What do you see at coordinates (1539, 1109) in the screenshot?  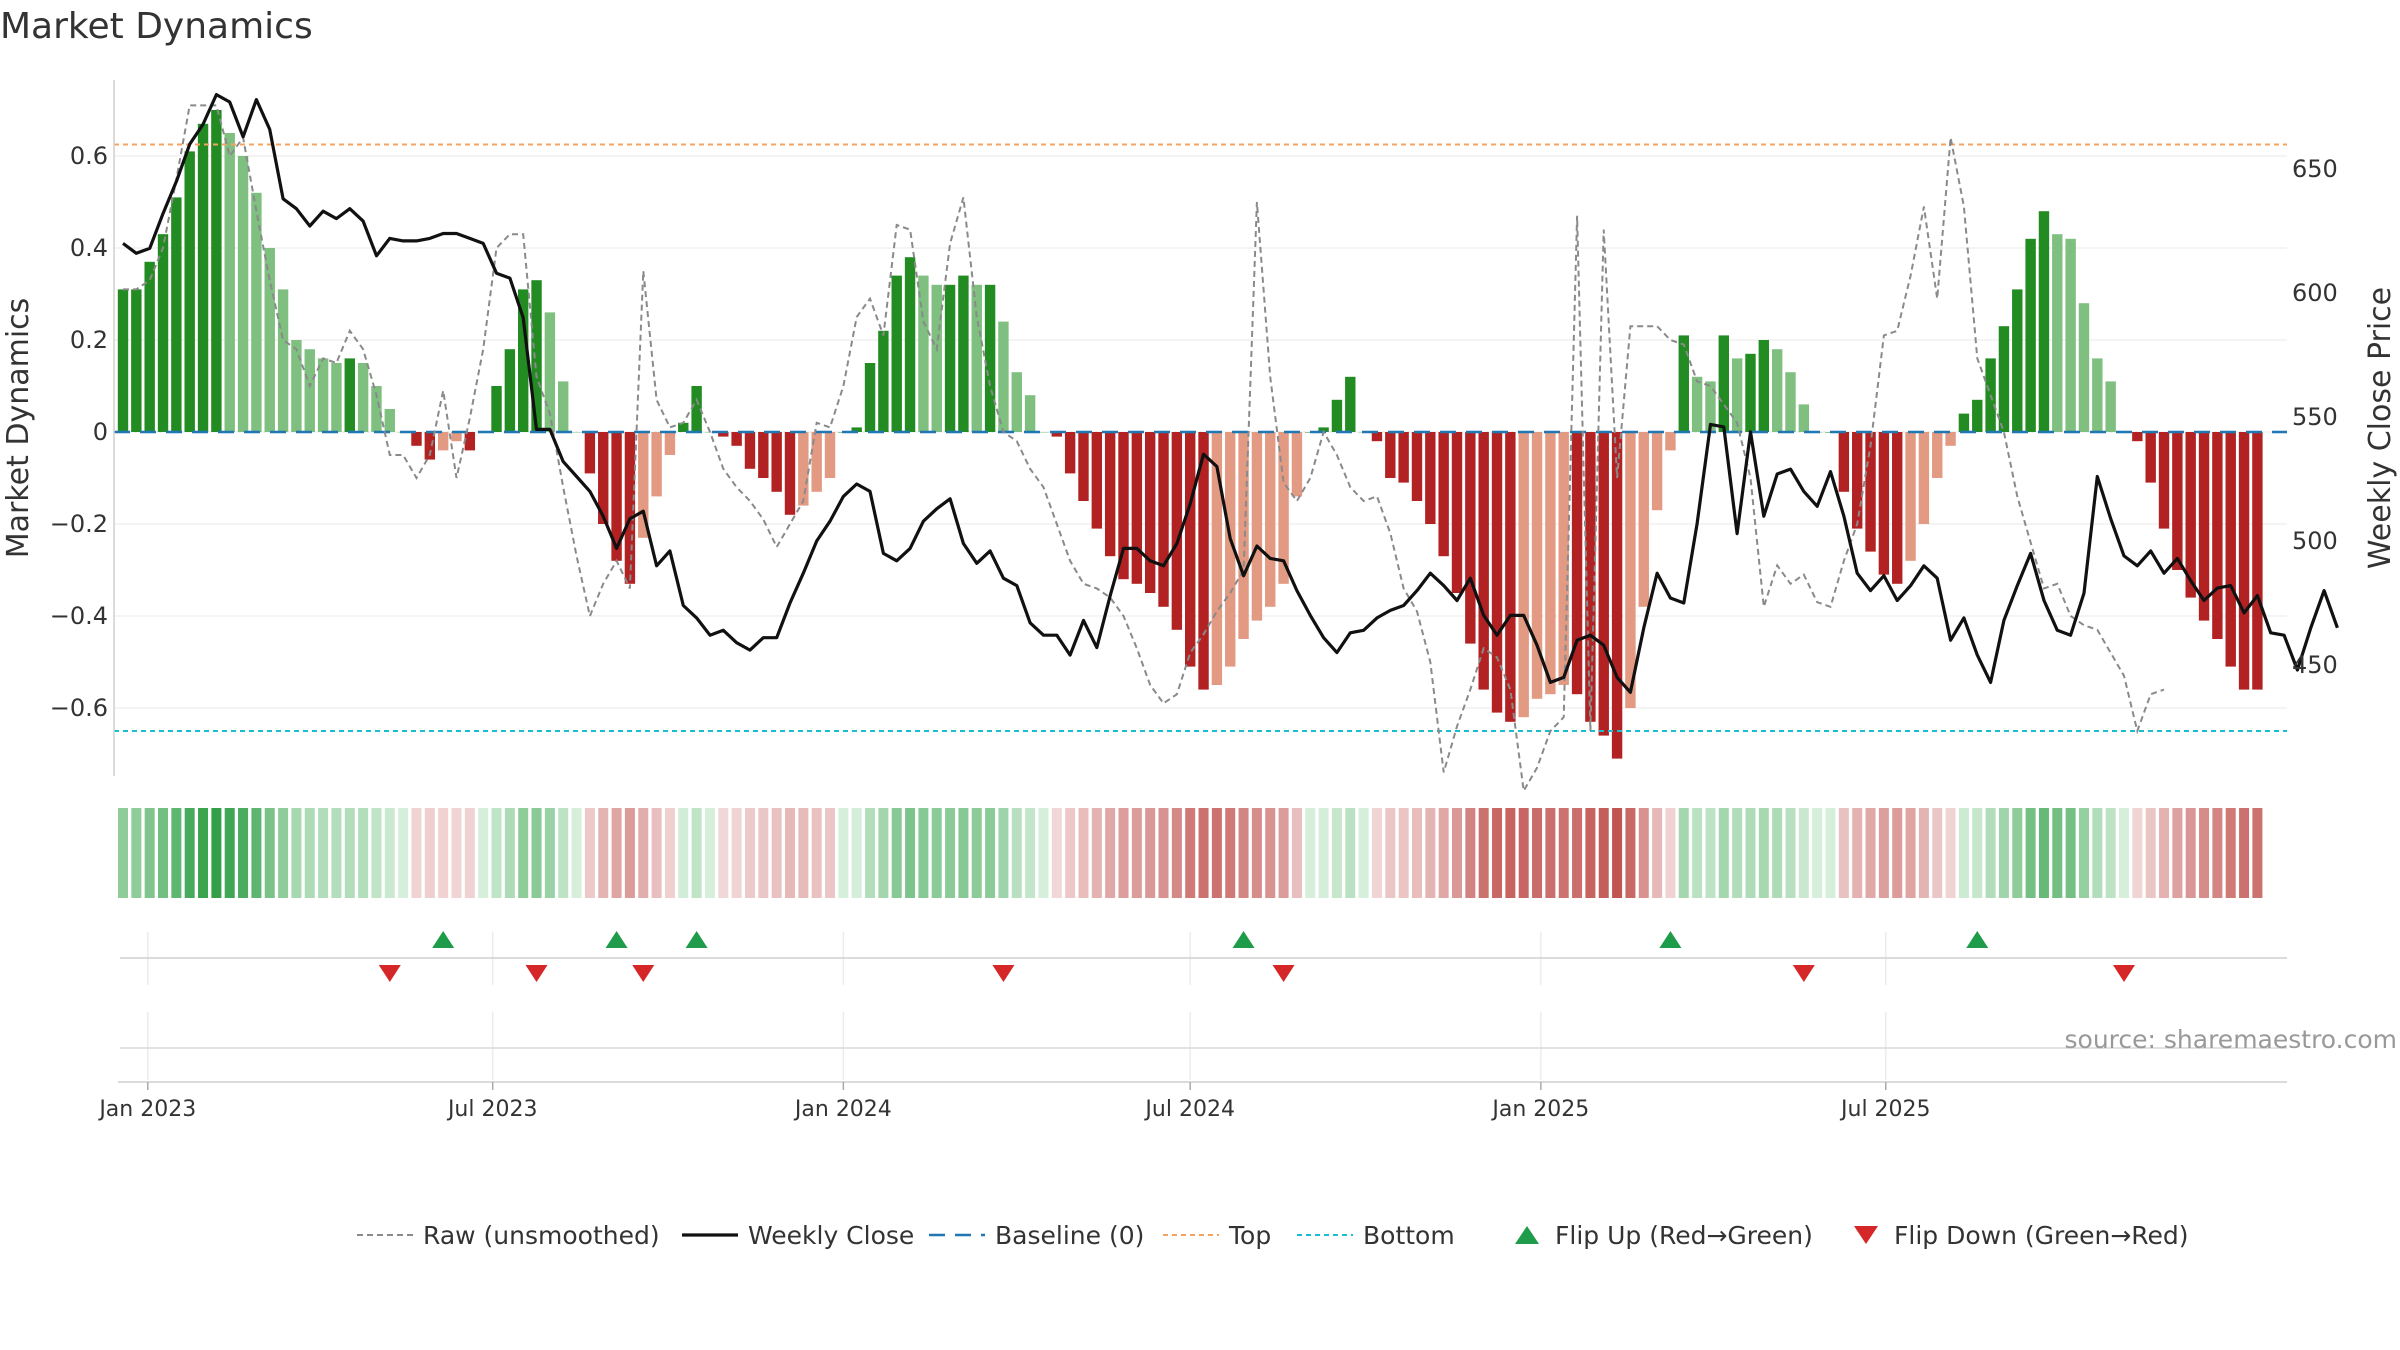 I see `x-tick-label: Jan 2025` at bounding box center [1539, 1109].